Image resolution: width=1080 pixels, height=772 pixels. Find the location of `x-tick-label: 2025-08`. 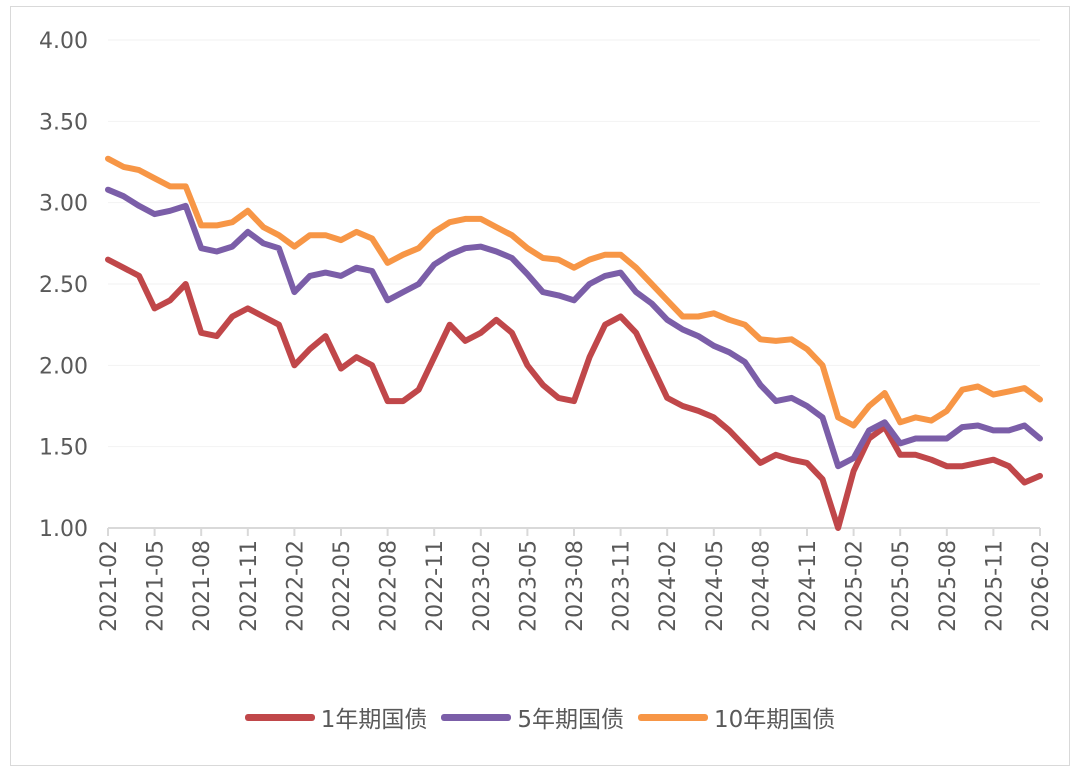

x-tick-label: 2025-08 is located at coordinates (948, 586).